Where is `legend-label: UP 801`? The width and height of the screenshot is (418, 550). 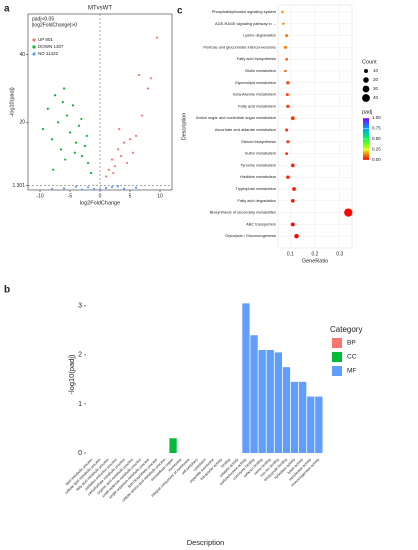 legend-label: UP 801 is located at coordinates (45, 39).